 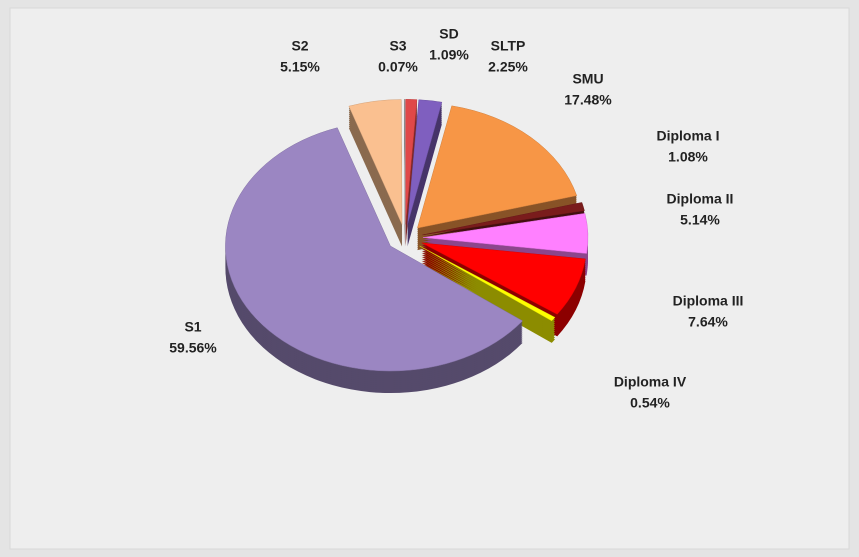 I want to click on value-label: 7.64%, so click(x=708, y=322).